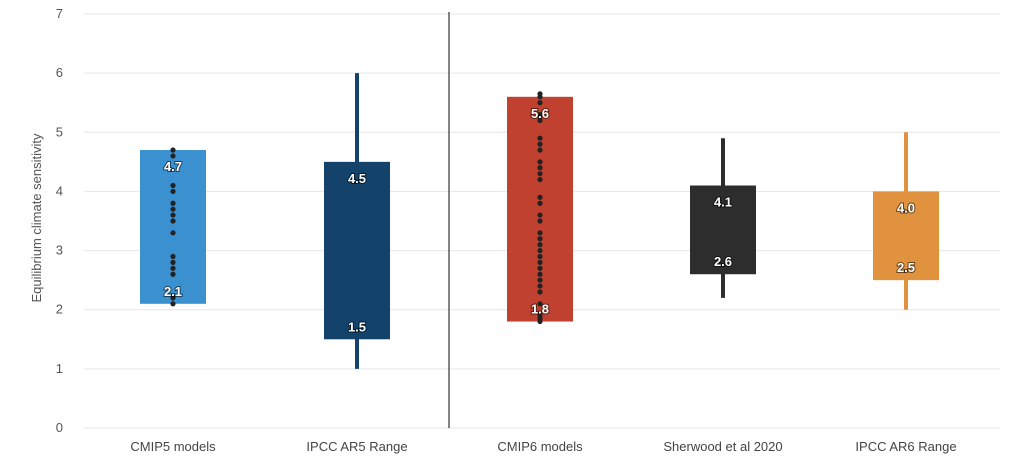 The height and width of the screenshot is (476, 1024). I want to click on y-tick-label: 0, so click(59, 427).